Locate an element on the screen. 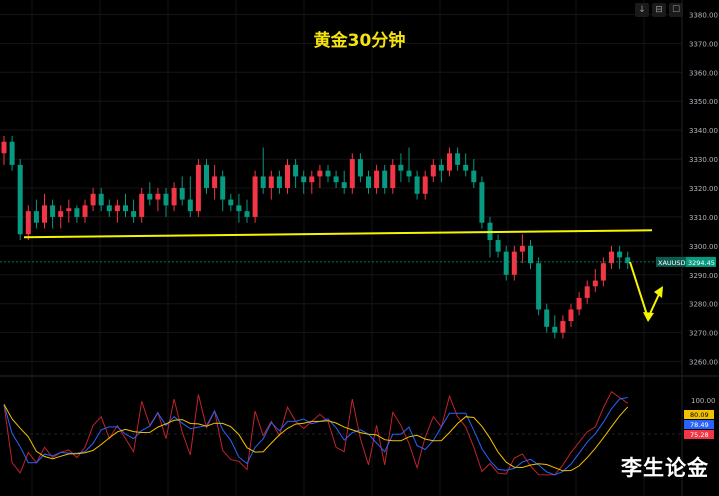 Image resolution: width=719 pixels, height=496 pixels. maximize-icon: ☐ is located at coordinates (676, 10).